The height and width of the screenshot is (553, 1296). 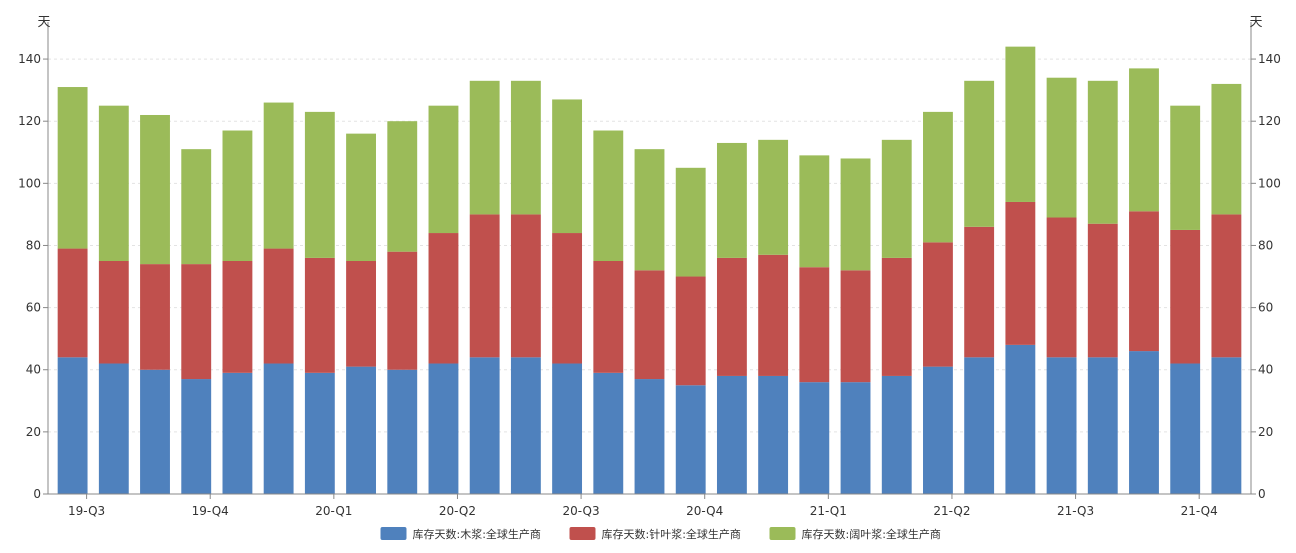 I want to click on y-tick-label-left: 120, so click(x=29, y=121).